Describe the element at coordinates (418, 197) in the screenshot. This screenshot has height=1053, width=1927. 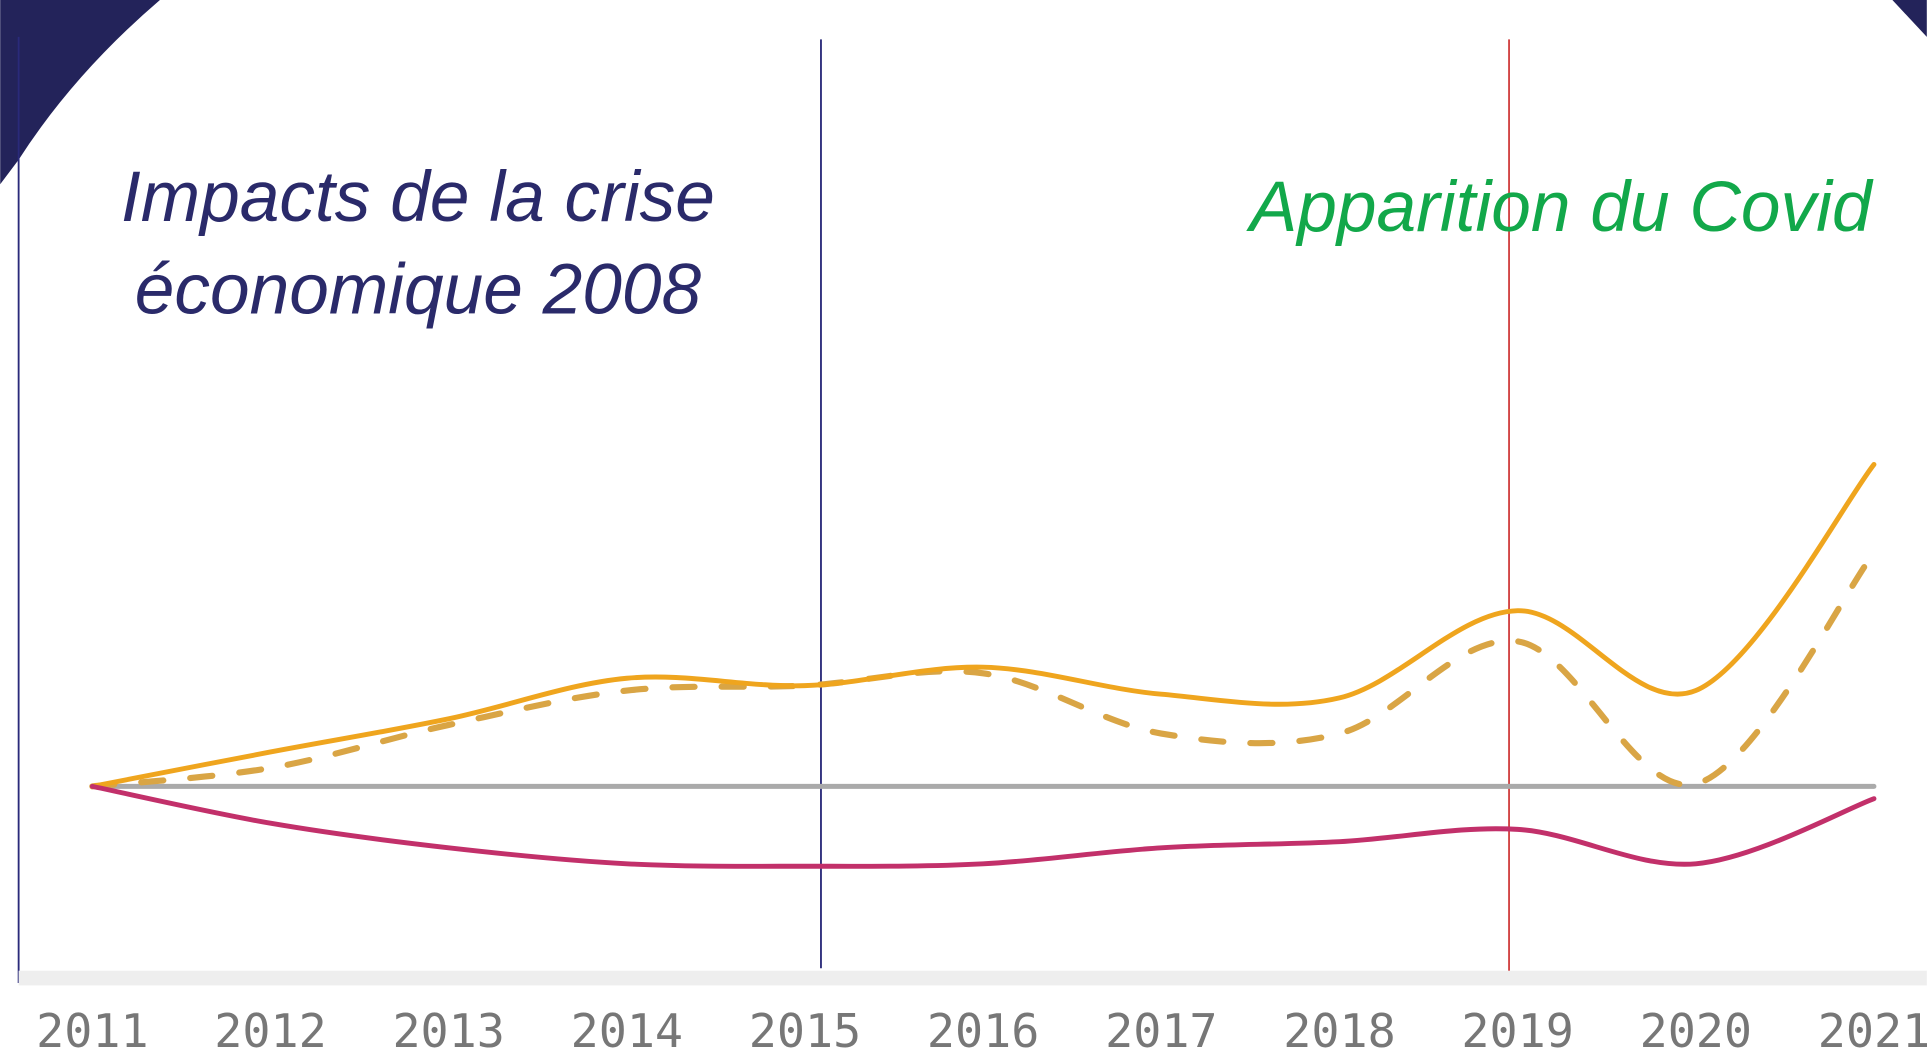
I see `annotation: Impacts de la crise` at that location.